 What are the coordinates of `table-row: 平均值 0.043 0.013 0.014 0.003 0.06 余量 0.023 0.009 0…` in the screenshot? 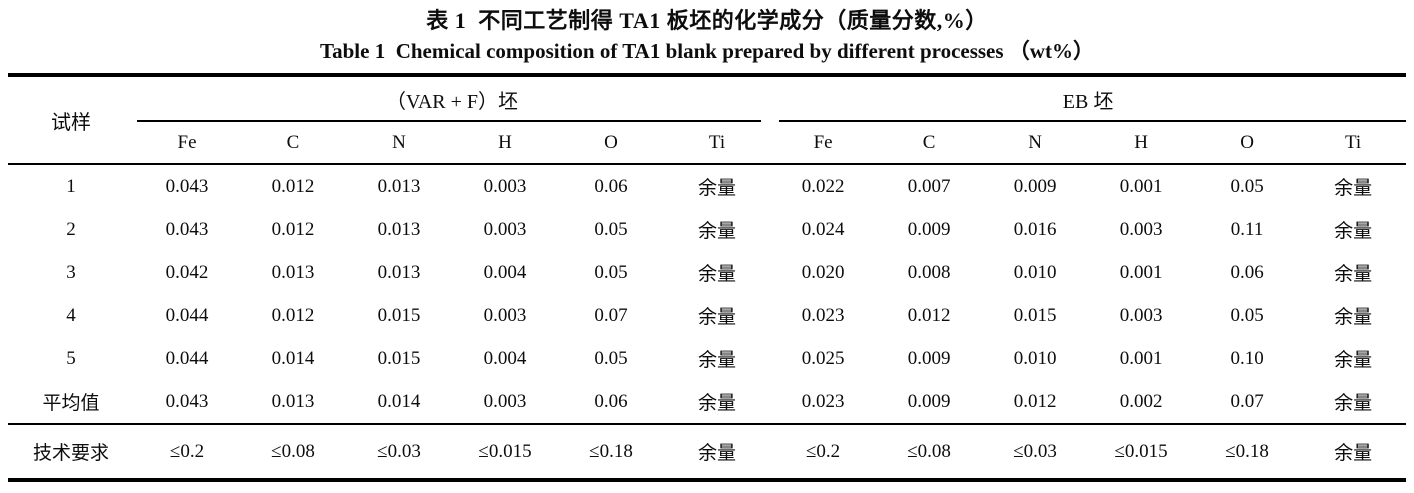 It's located at (707, 402).